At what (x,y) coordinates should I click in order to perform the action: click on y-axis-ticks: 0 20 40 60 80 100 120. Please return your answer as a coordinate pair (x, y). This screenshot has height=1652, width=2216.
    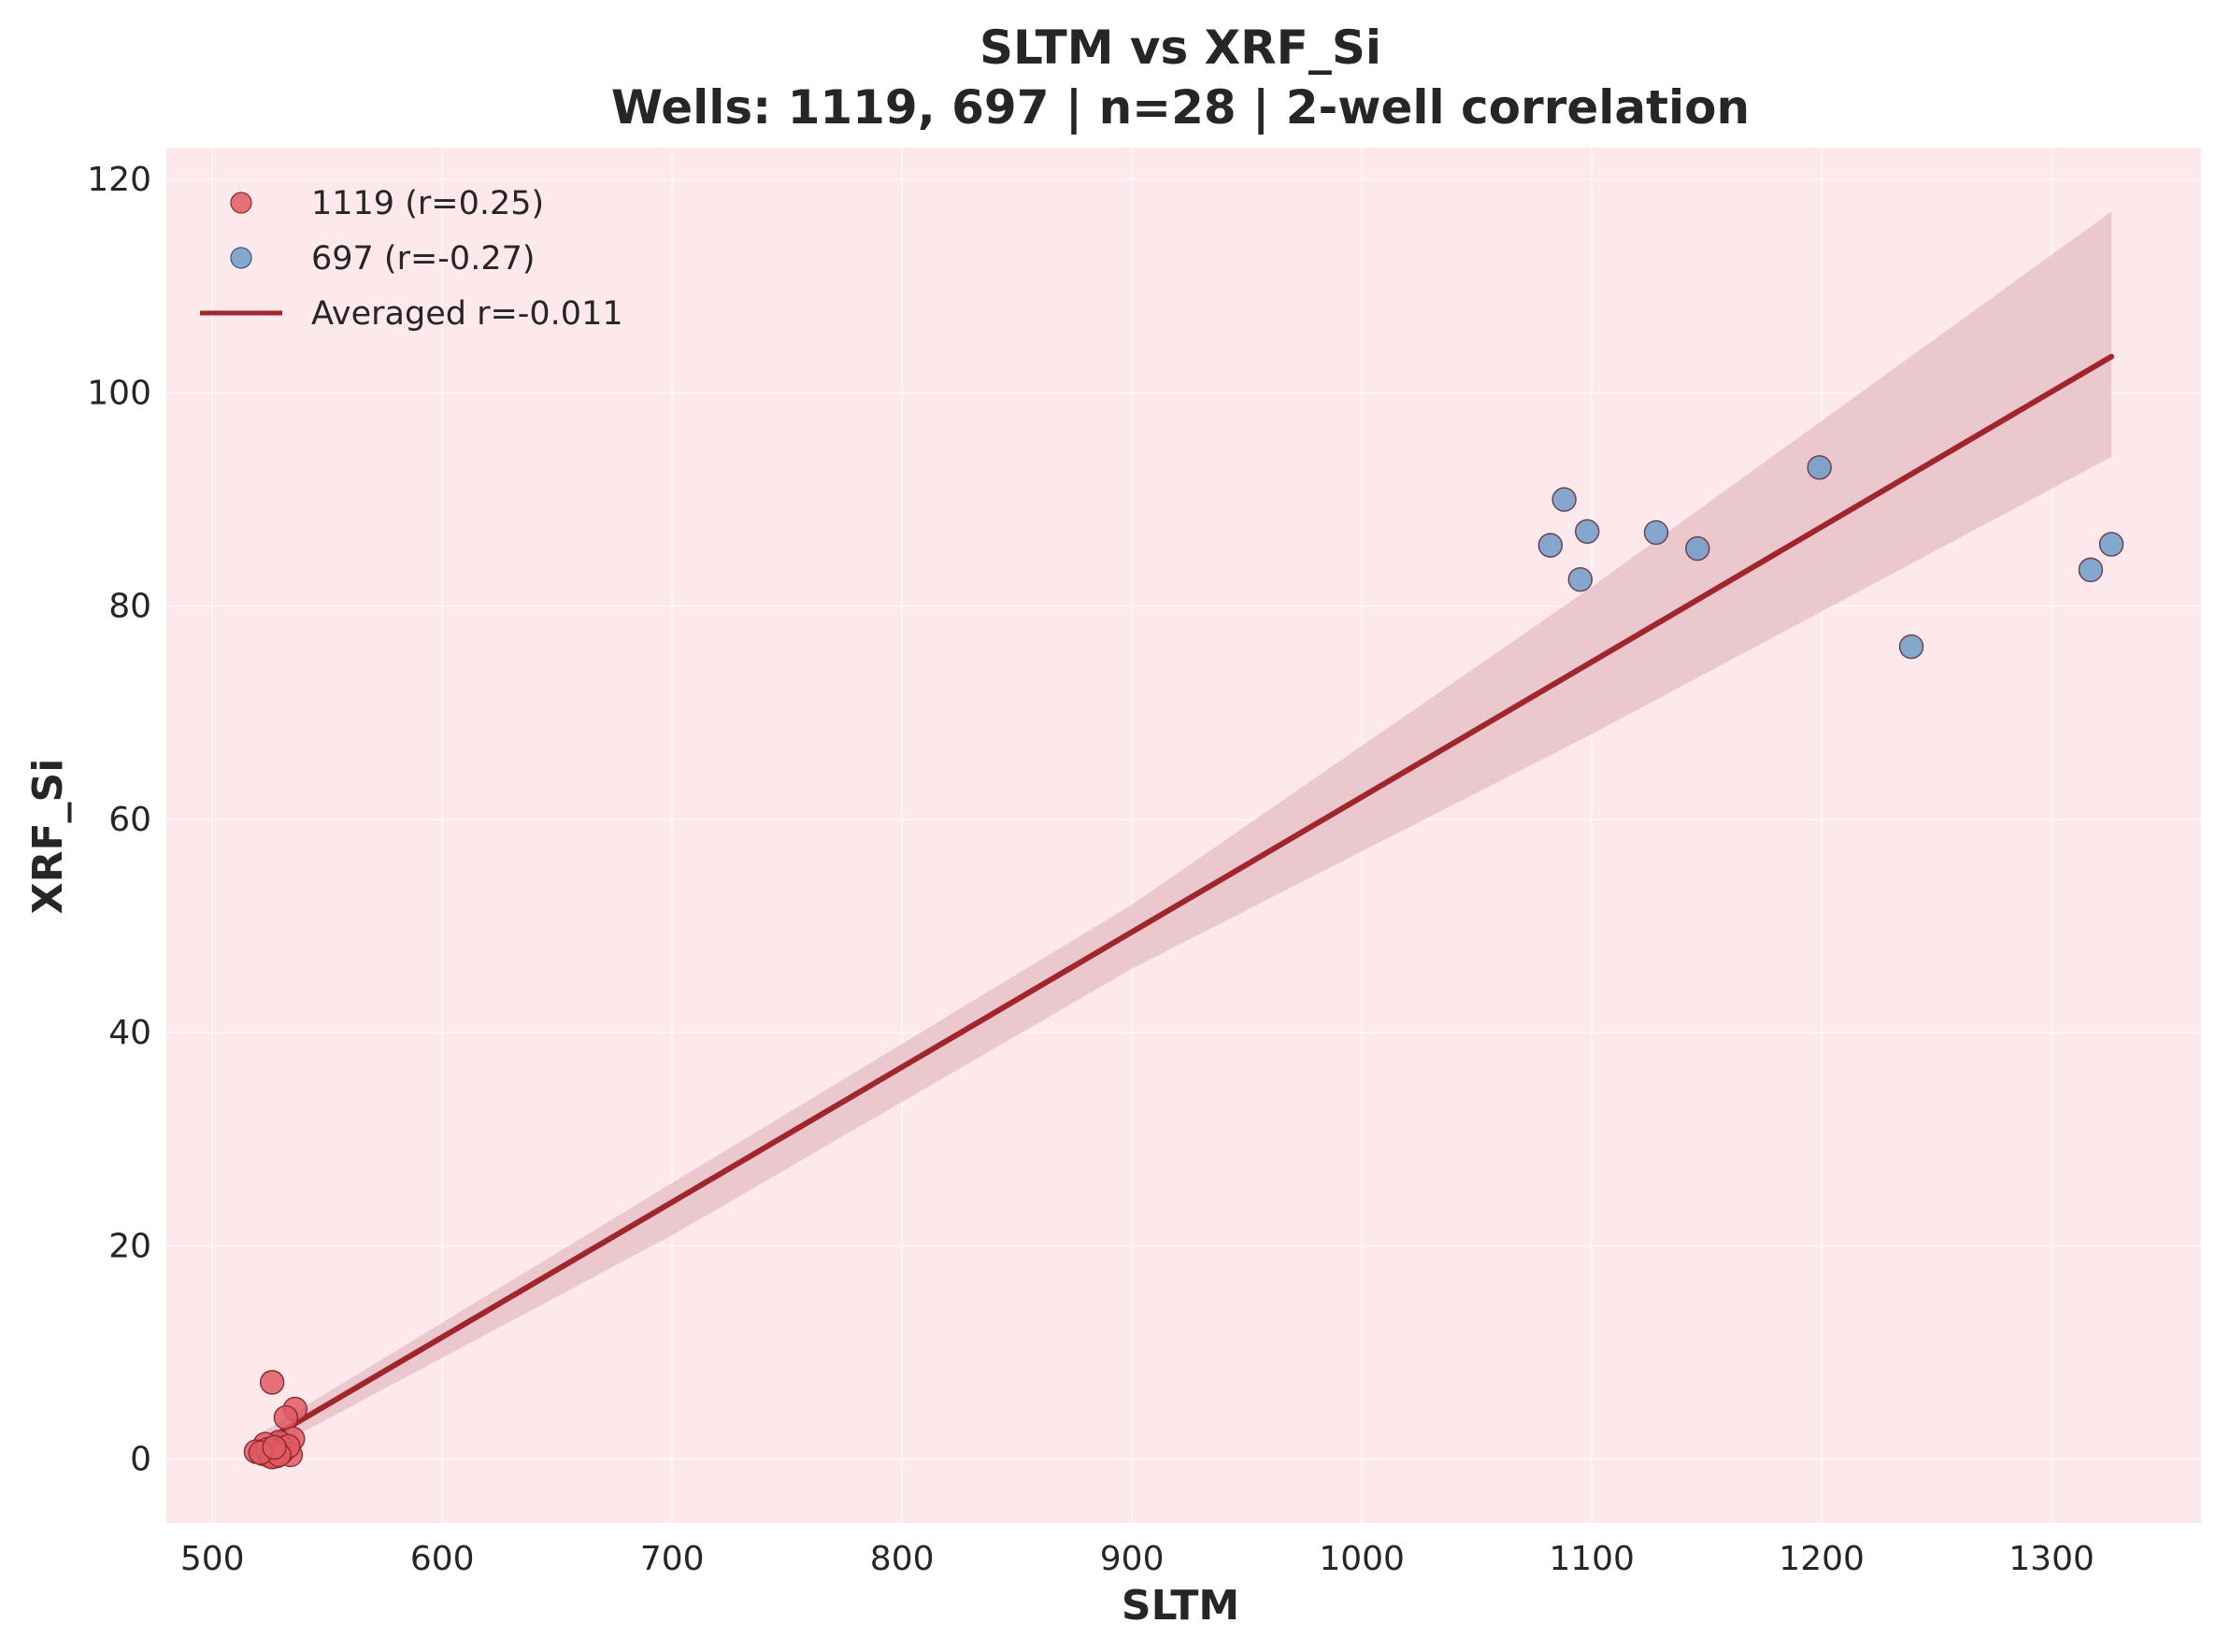
    Looking at the image, I should click on (119, 820).